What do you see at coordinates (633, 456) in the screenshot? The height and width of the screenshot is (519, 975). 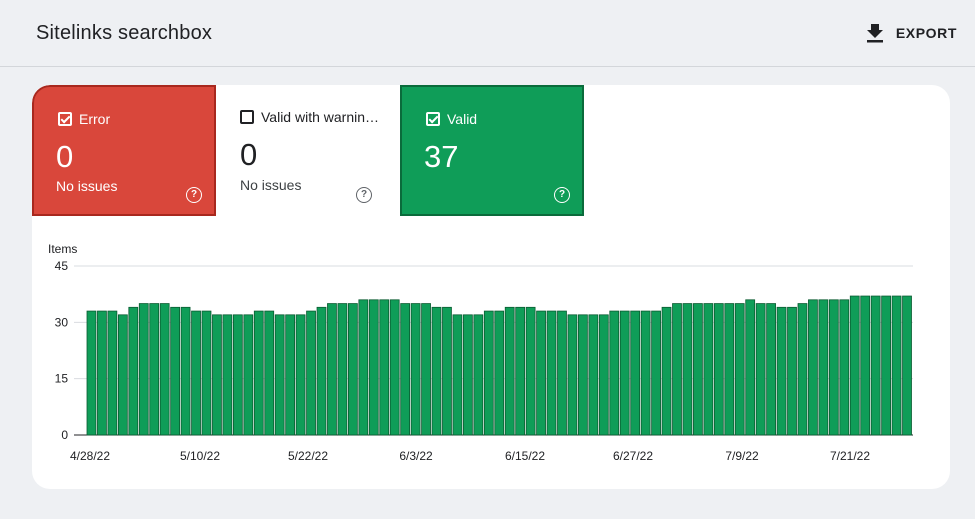 I see `x-tick-label: 6/27/22` at bounding box center [633, 456].